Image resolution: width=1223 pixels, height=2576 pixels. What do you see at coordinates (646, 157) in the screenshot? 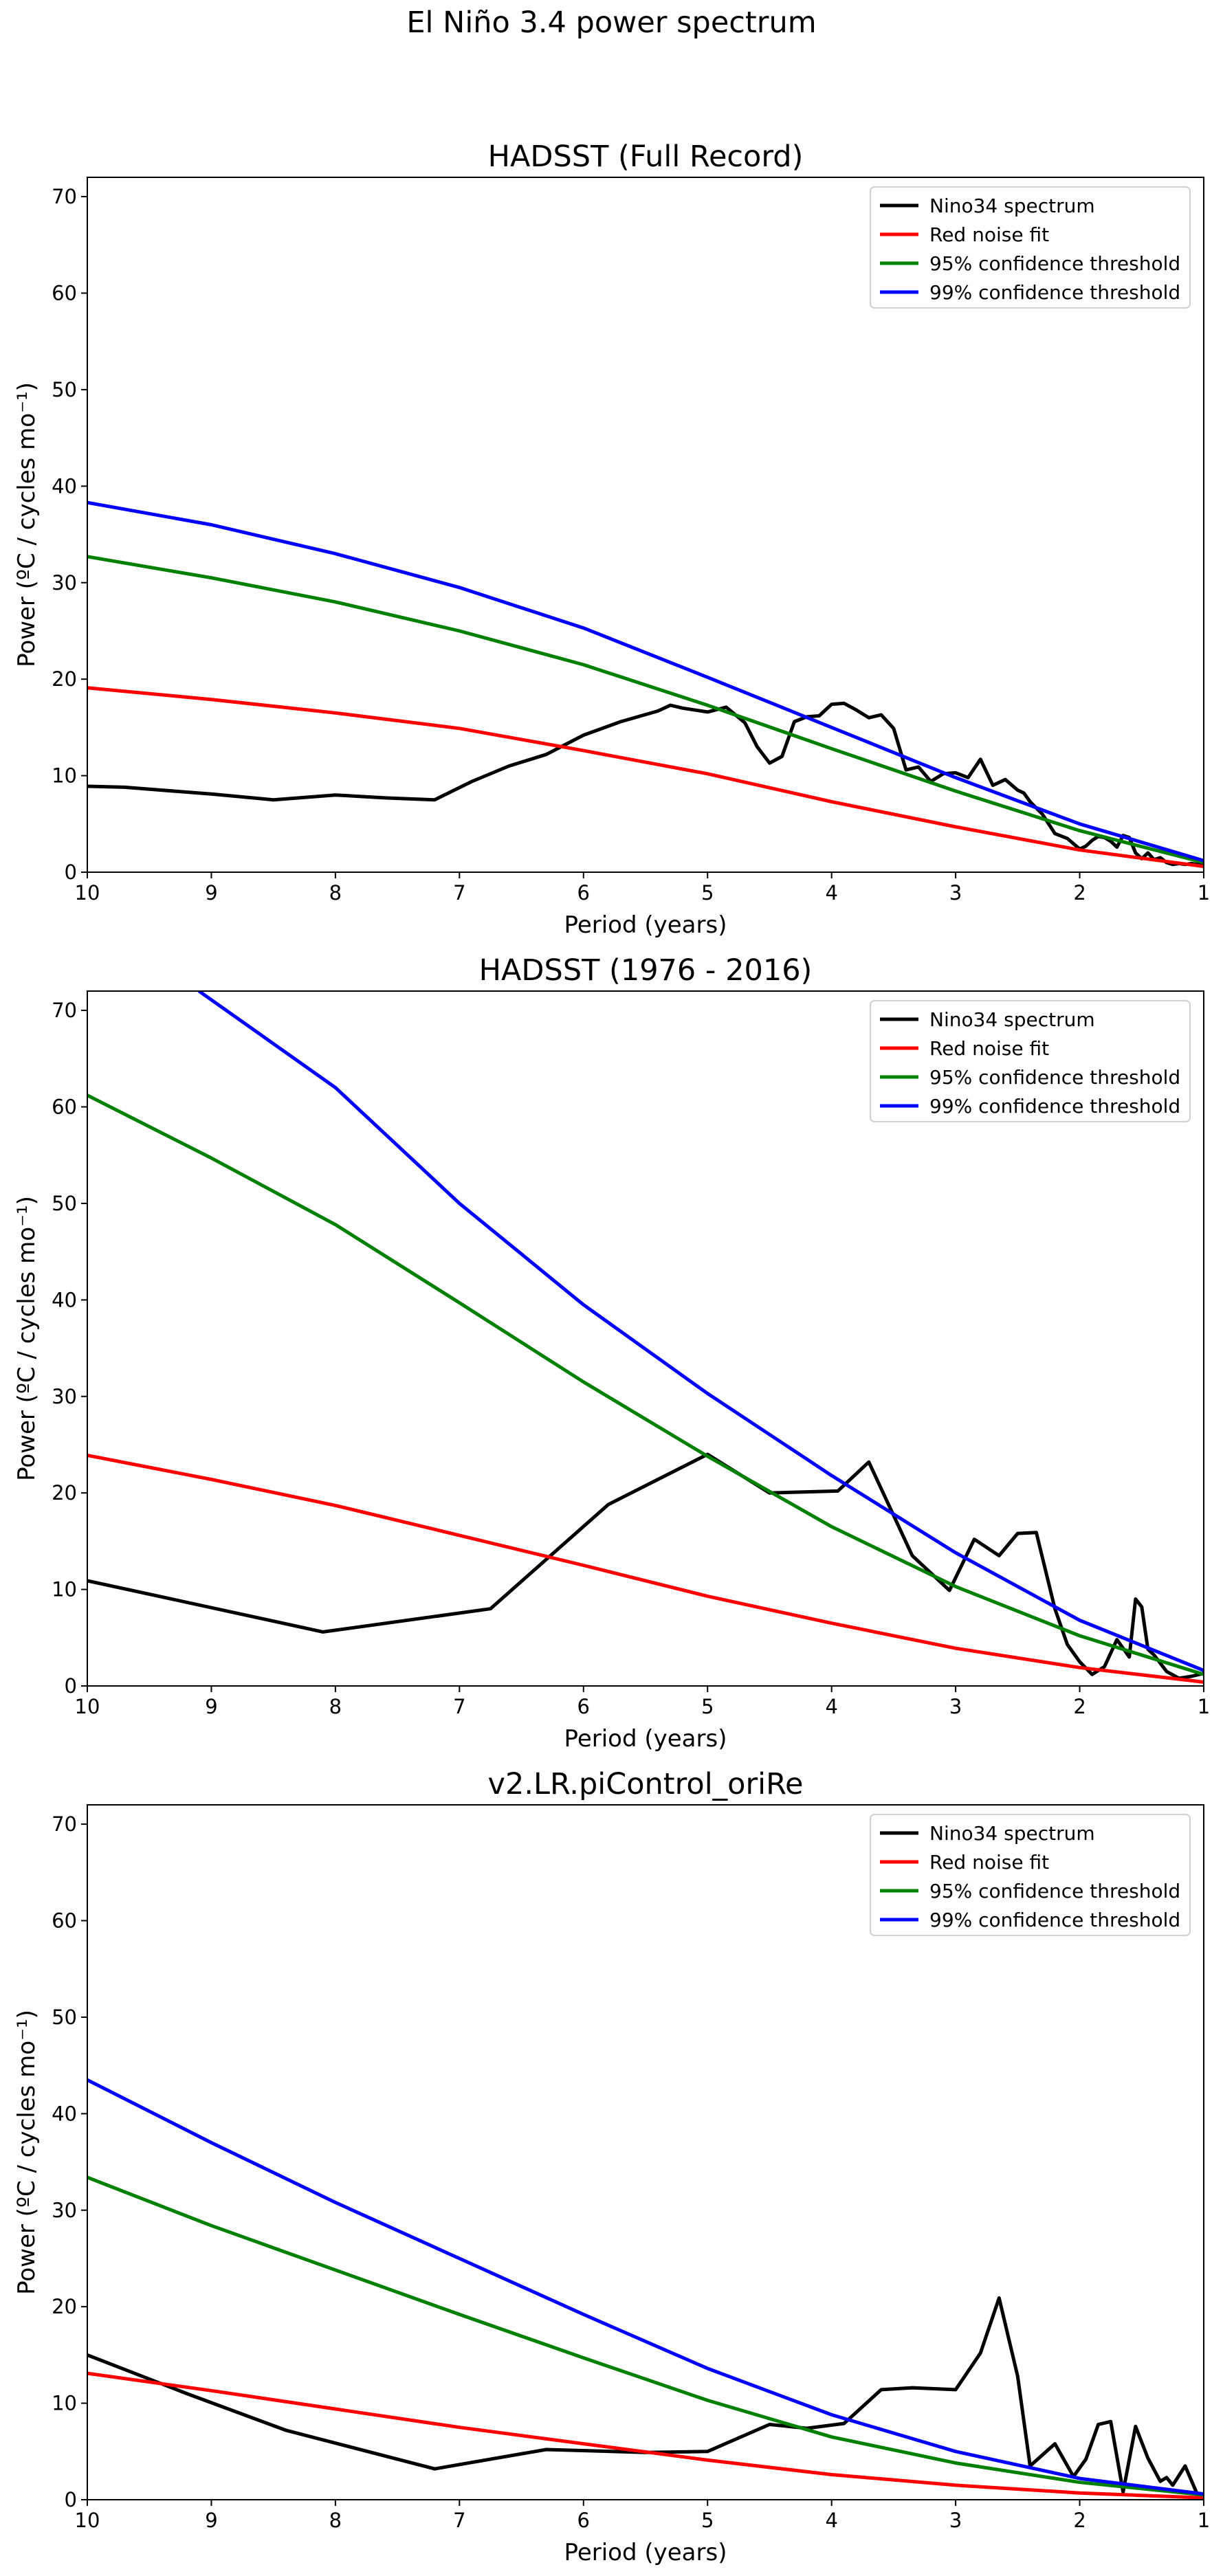
I see `panel-title: HADSST (Full Record)` at bounding box center [646, 157].